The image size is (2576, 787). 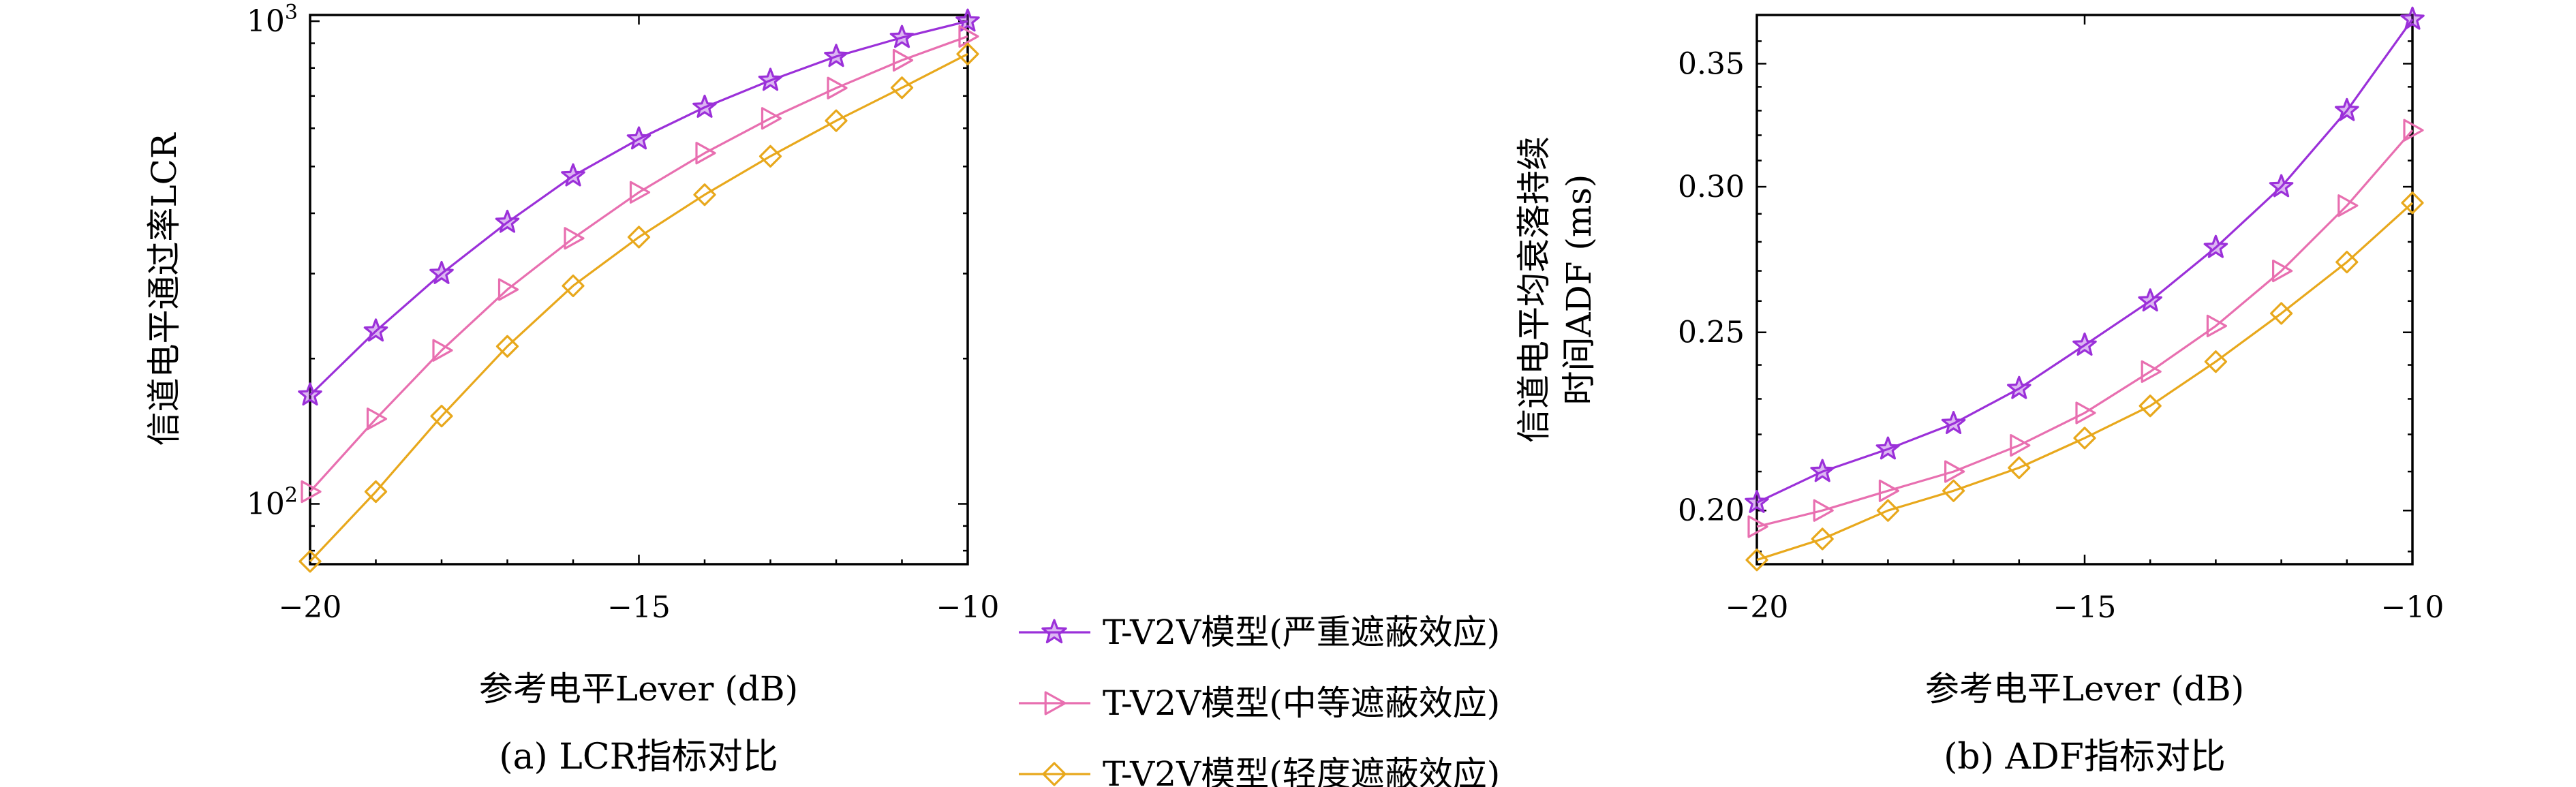 What do you see at coordinates (272, 20) in the screenshot?
I see `y-tick-label: 10³` at bounding box center [272, 20].